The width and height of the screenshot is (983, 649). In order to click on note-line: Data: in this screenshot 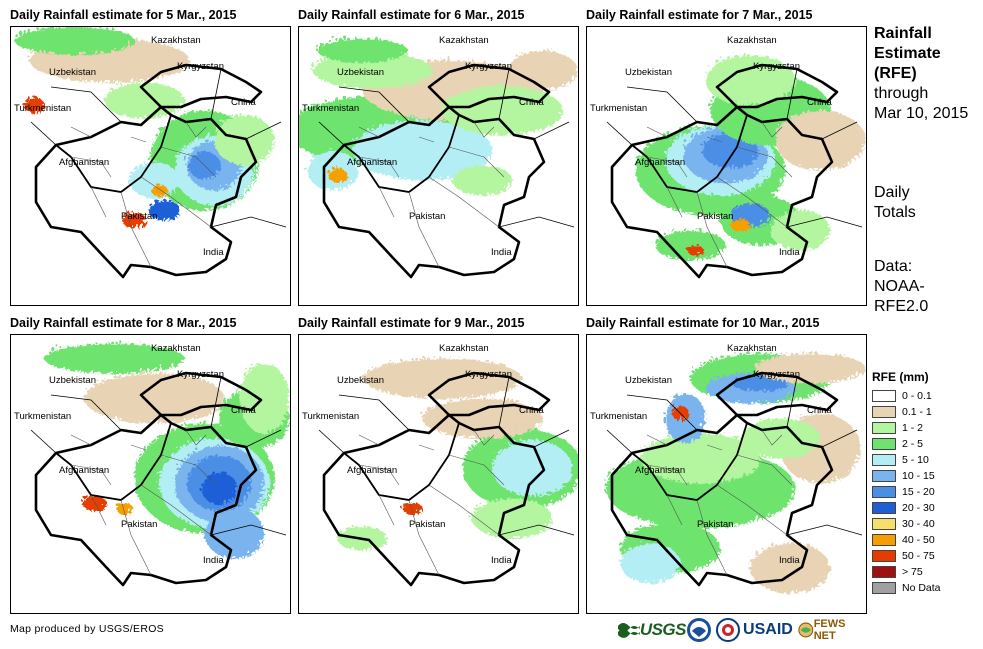, I will do `click(893, 266)`.